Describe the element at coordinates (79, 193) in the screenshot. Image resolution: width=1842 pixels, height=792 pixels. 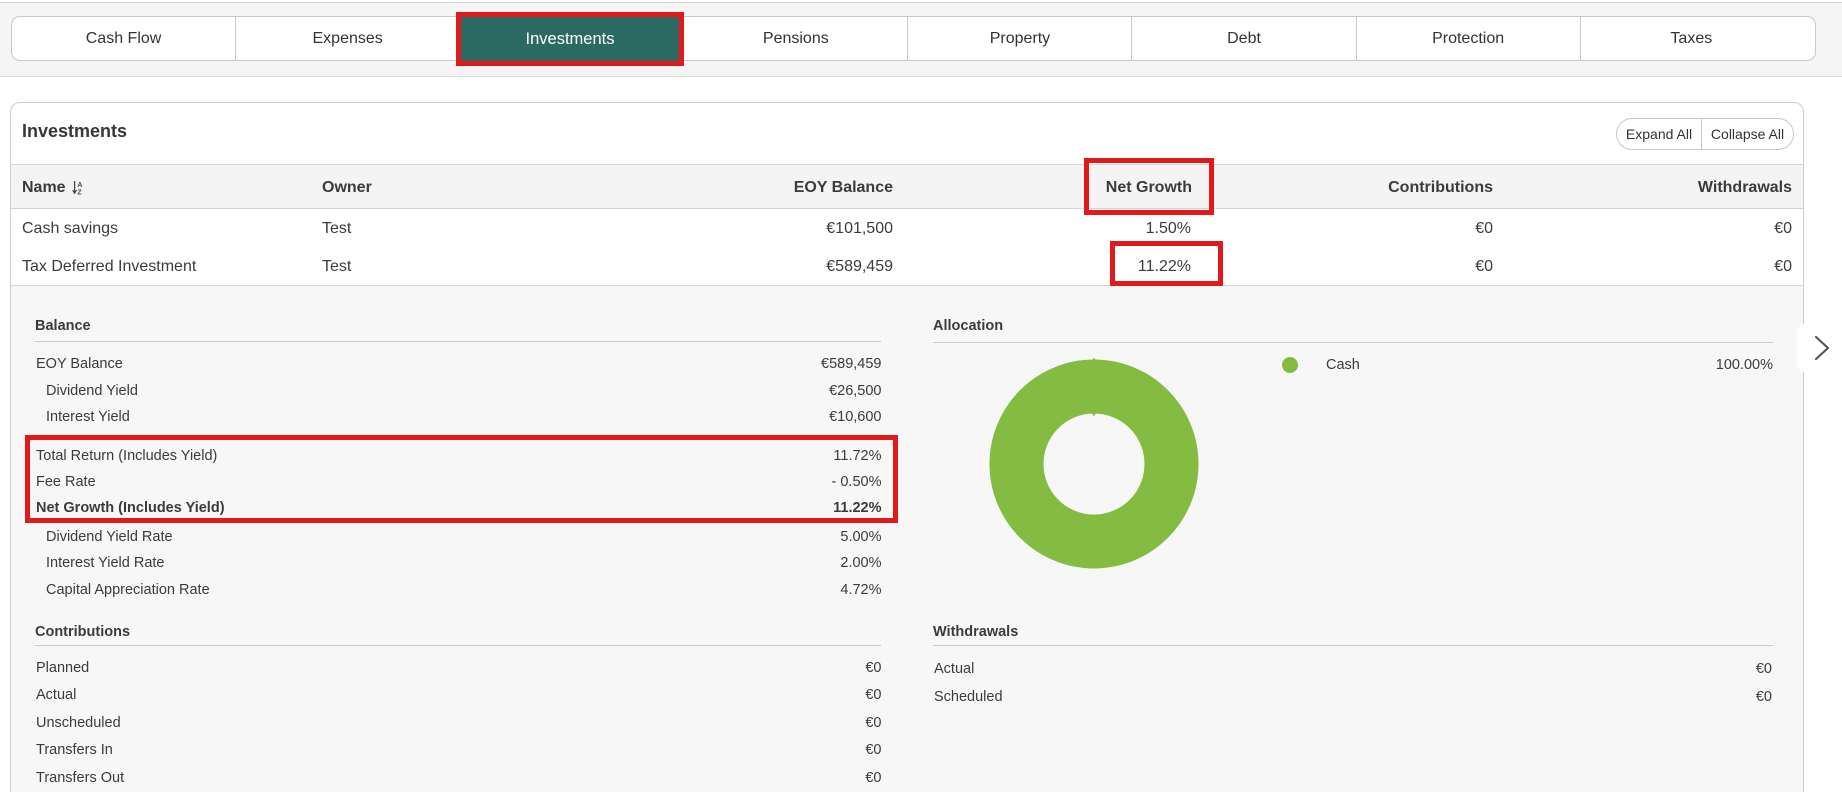
I see `svg-text: Z` at that location.